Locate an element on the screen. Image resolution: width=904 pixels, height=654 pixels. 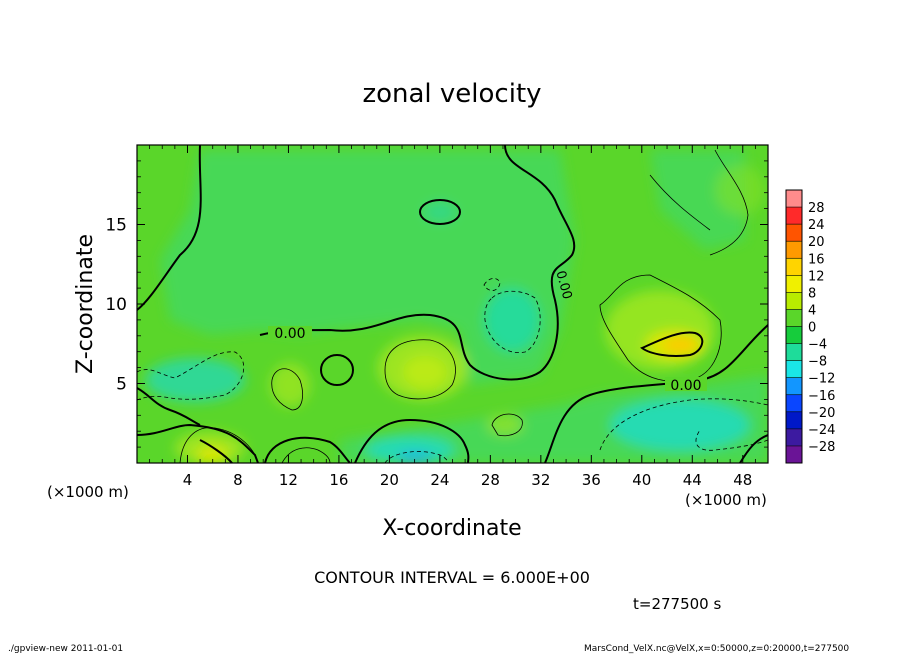
zero-contour-island-mid is located at coordinates (337, 370).